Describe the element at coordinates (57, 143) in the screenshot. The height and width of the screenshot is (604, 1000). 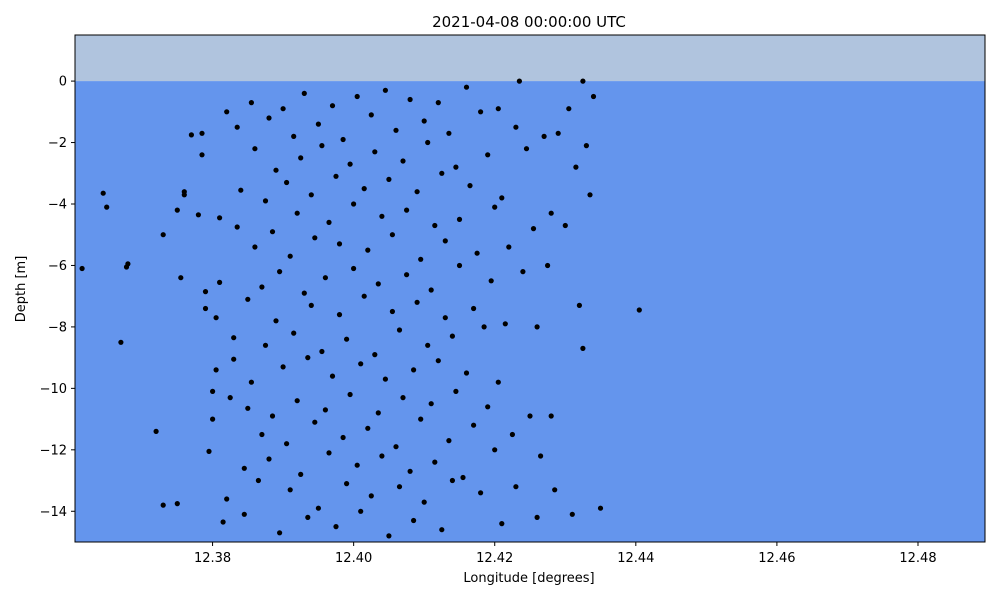
I see `y-tick-label: −2` at that location.